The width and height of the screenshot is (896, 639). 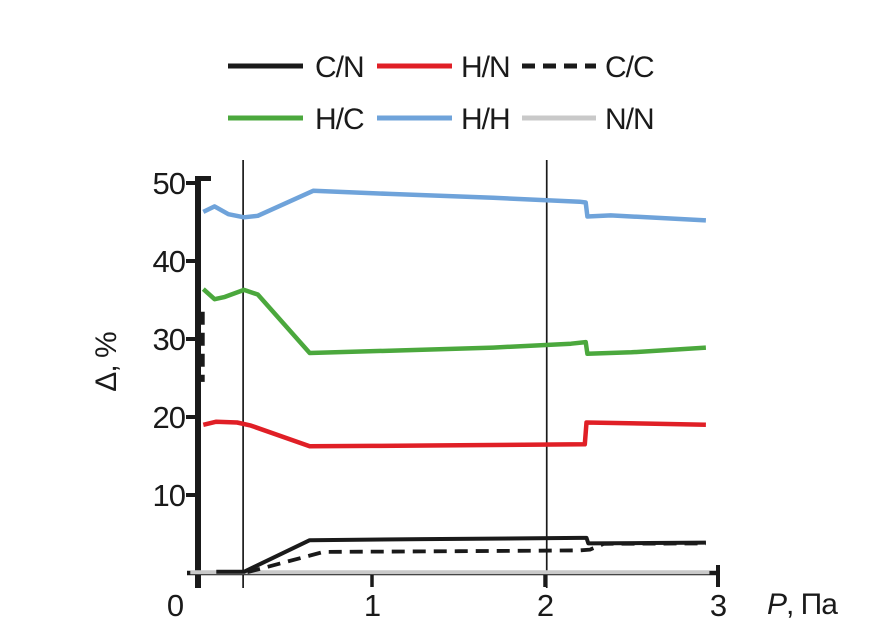 I want to click on y-tick-labels: 10 20 30 40 50, so click(x=170, y=339).